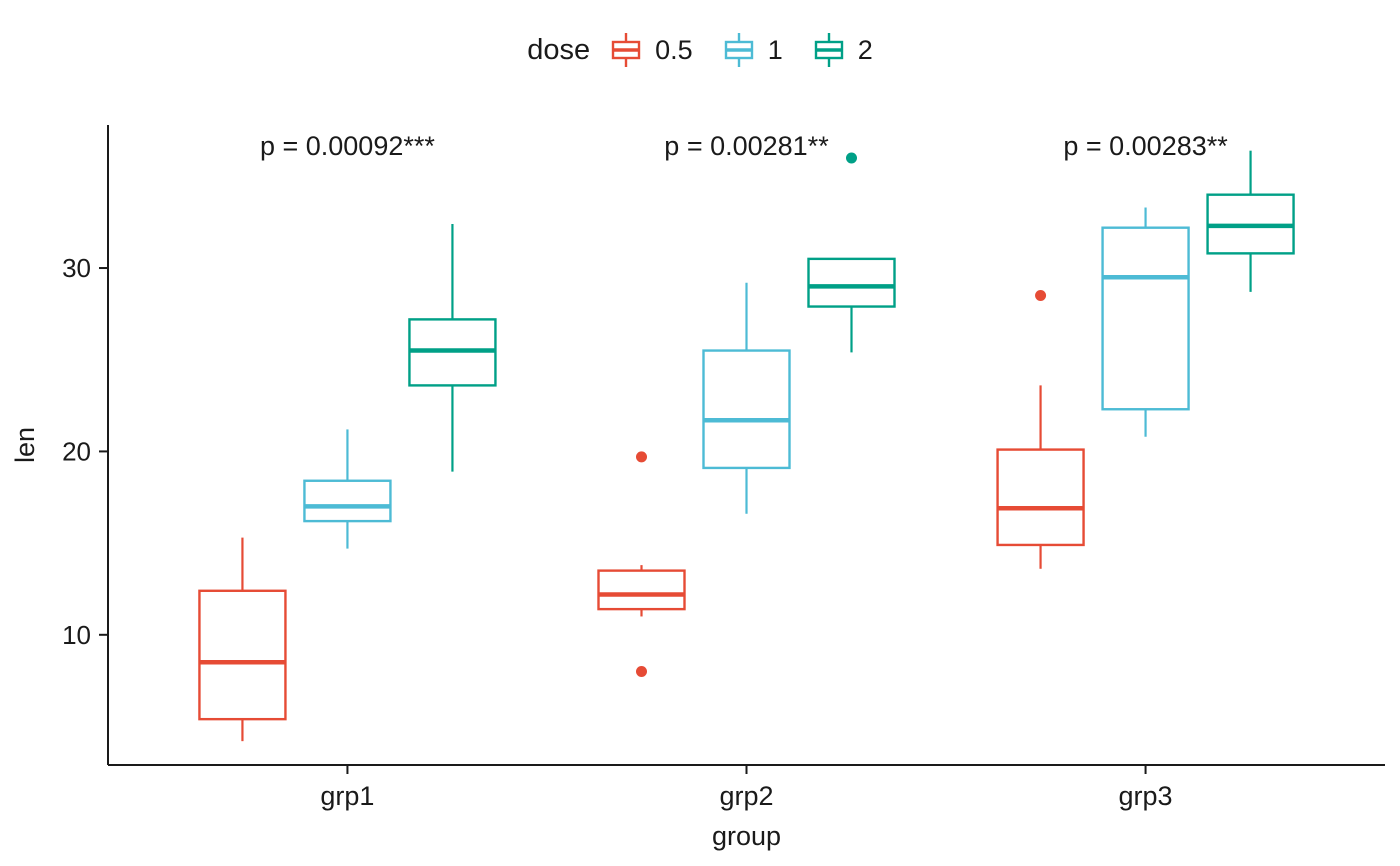 The height and width of the screenshot is (866, 1400). Describe the element at coordinates (746, 796) in the screenshot. I see `x-tick-label: grp2` at that location.